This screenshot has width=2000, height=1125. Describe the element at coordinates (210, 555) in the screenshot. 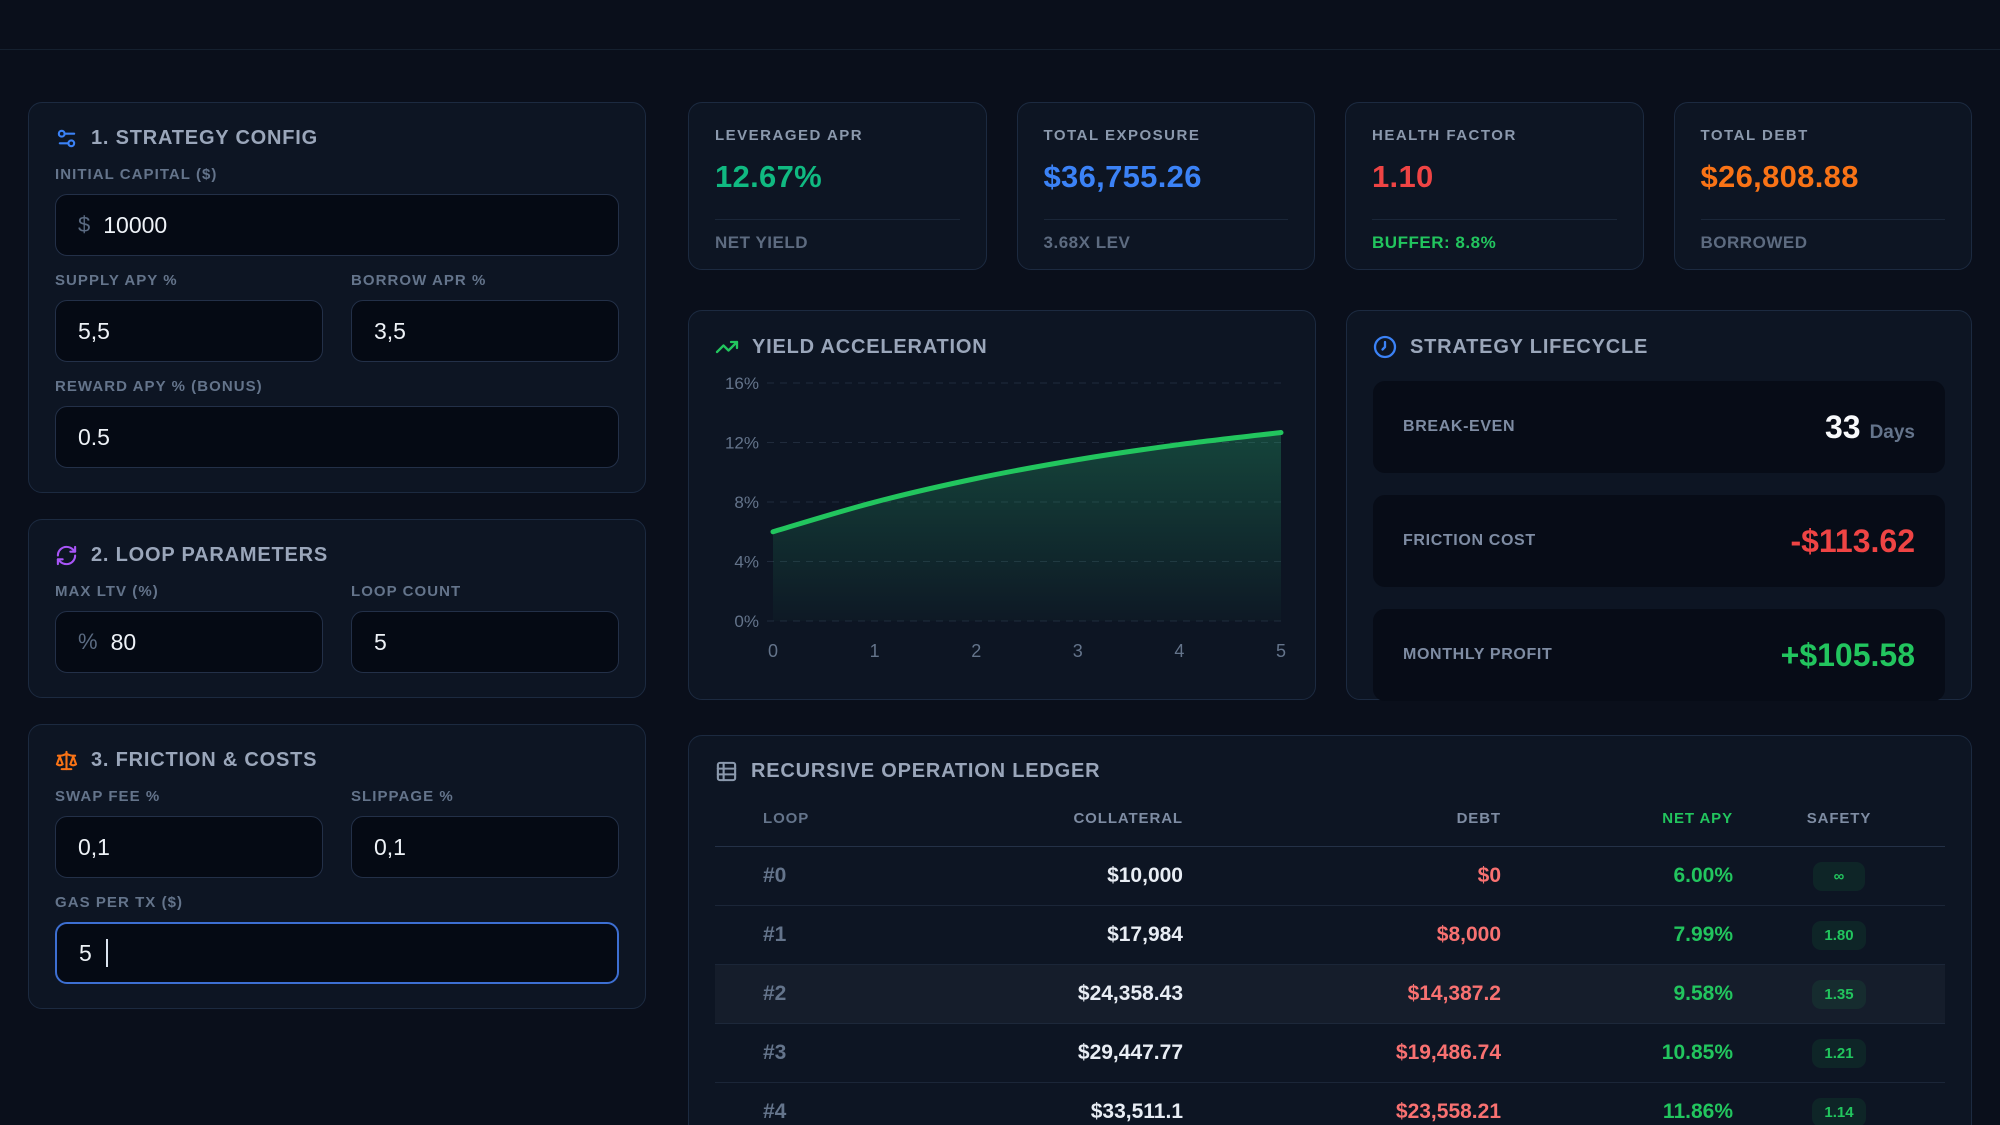

I see `panel-title-text: 2. LOOP PARAMETERS` at that location.